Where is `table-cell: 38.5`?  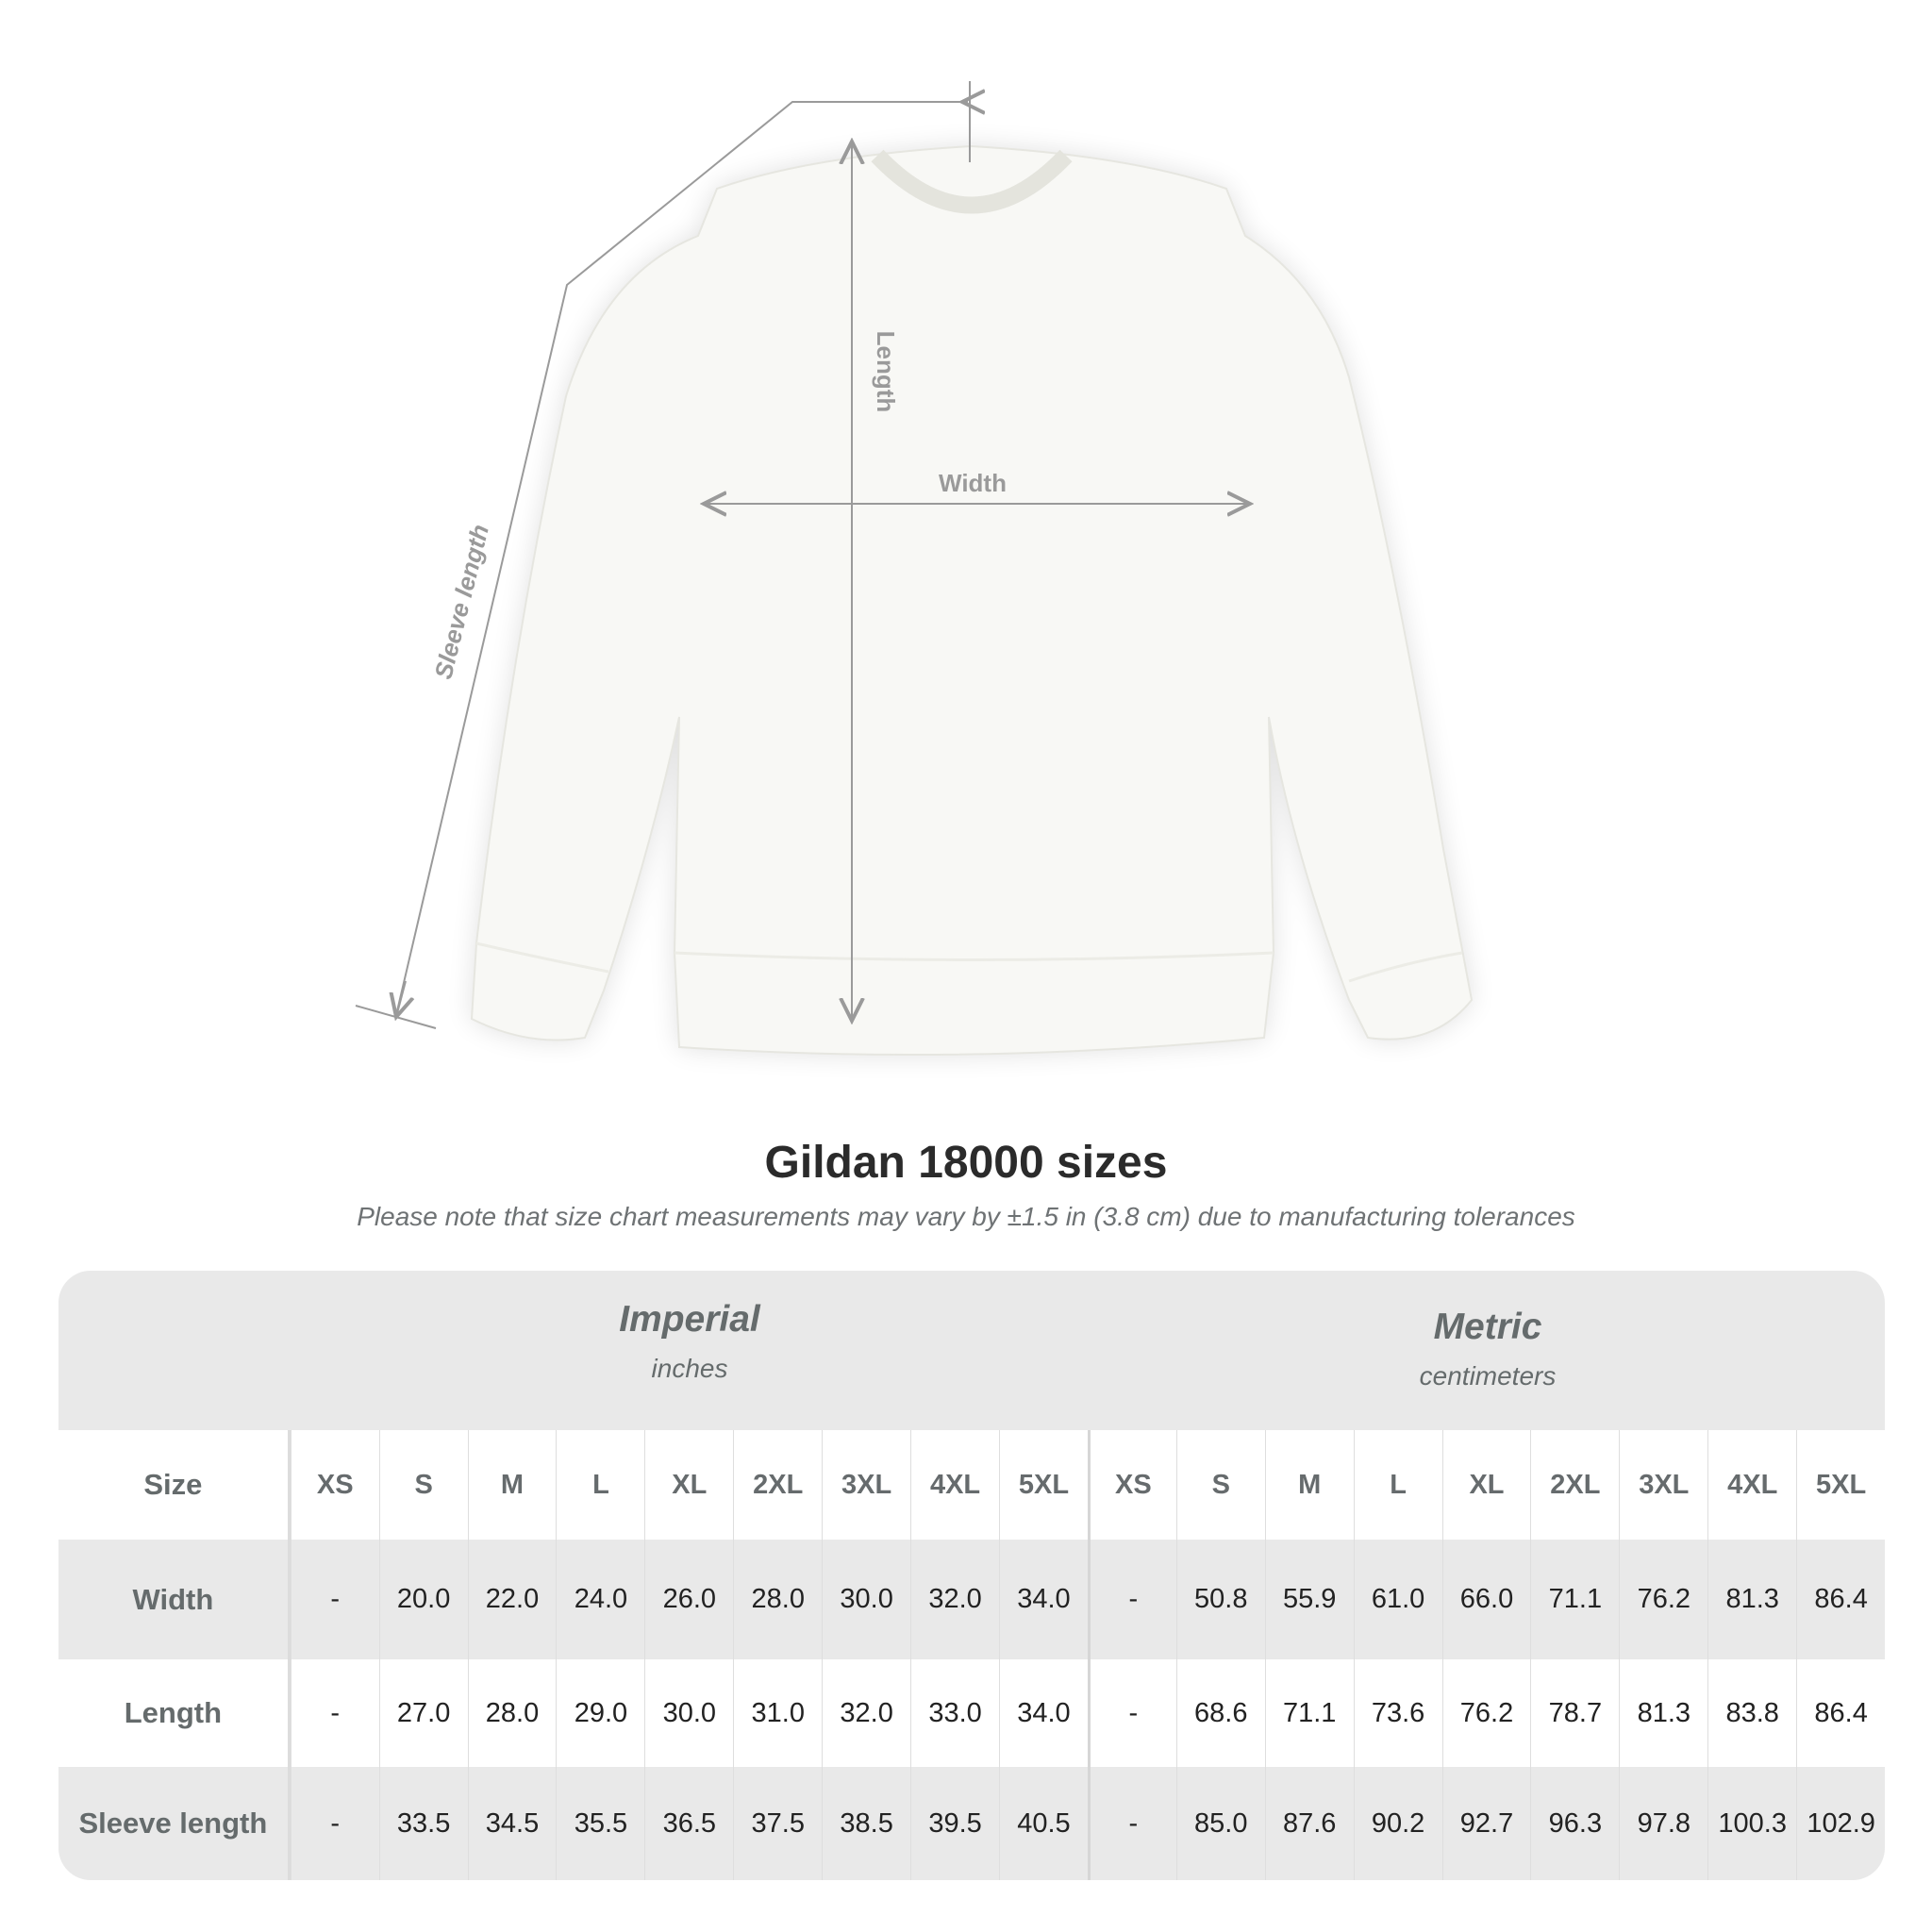 table-cell: 38.5 is located at coordinates (866, 1824).